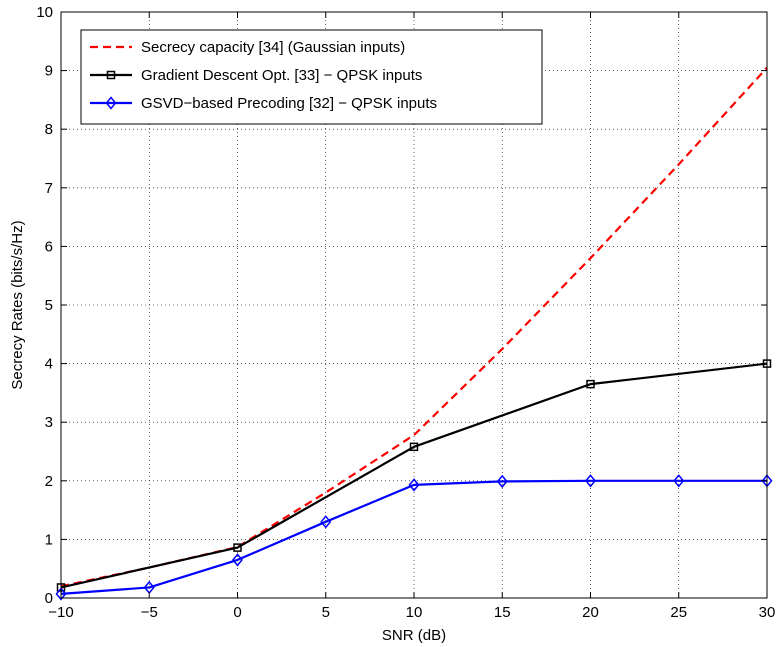  What do you see at coordinates (49, 246) in the screenshot?
I see `y-tick-label: 6` at bounding box center [49, 246].